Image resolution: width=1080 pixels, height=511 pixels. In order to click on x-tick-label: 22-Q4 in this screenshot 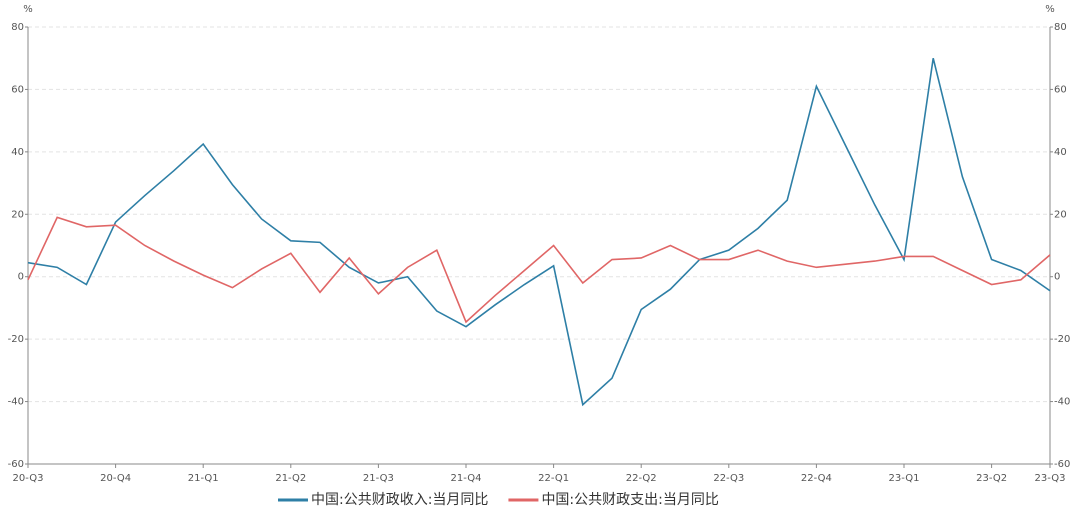, I will do `click(816, 478)`.